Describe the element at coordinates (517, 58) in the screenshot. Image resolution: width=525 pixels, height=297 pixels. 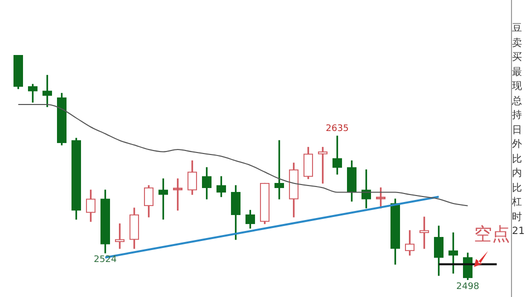
I see `text: 买` at that location.